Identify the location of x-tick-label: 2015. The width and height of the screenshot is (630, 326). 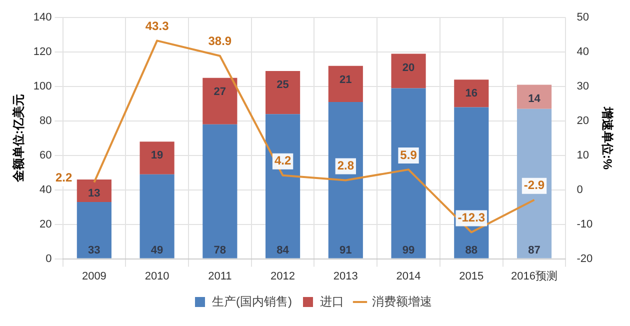
(471, 276).